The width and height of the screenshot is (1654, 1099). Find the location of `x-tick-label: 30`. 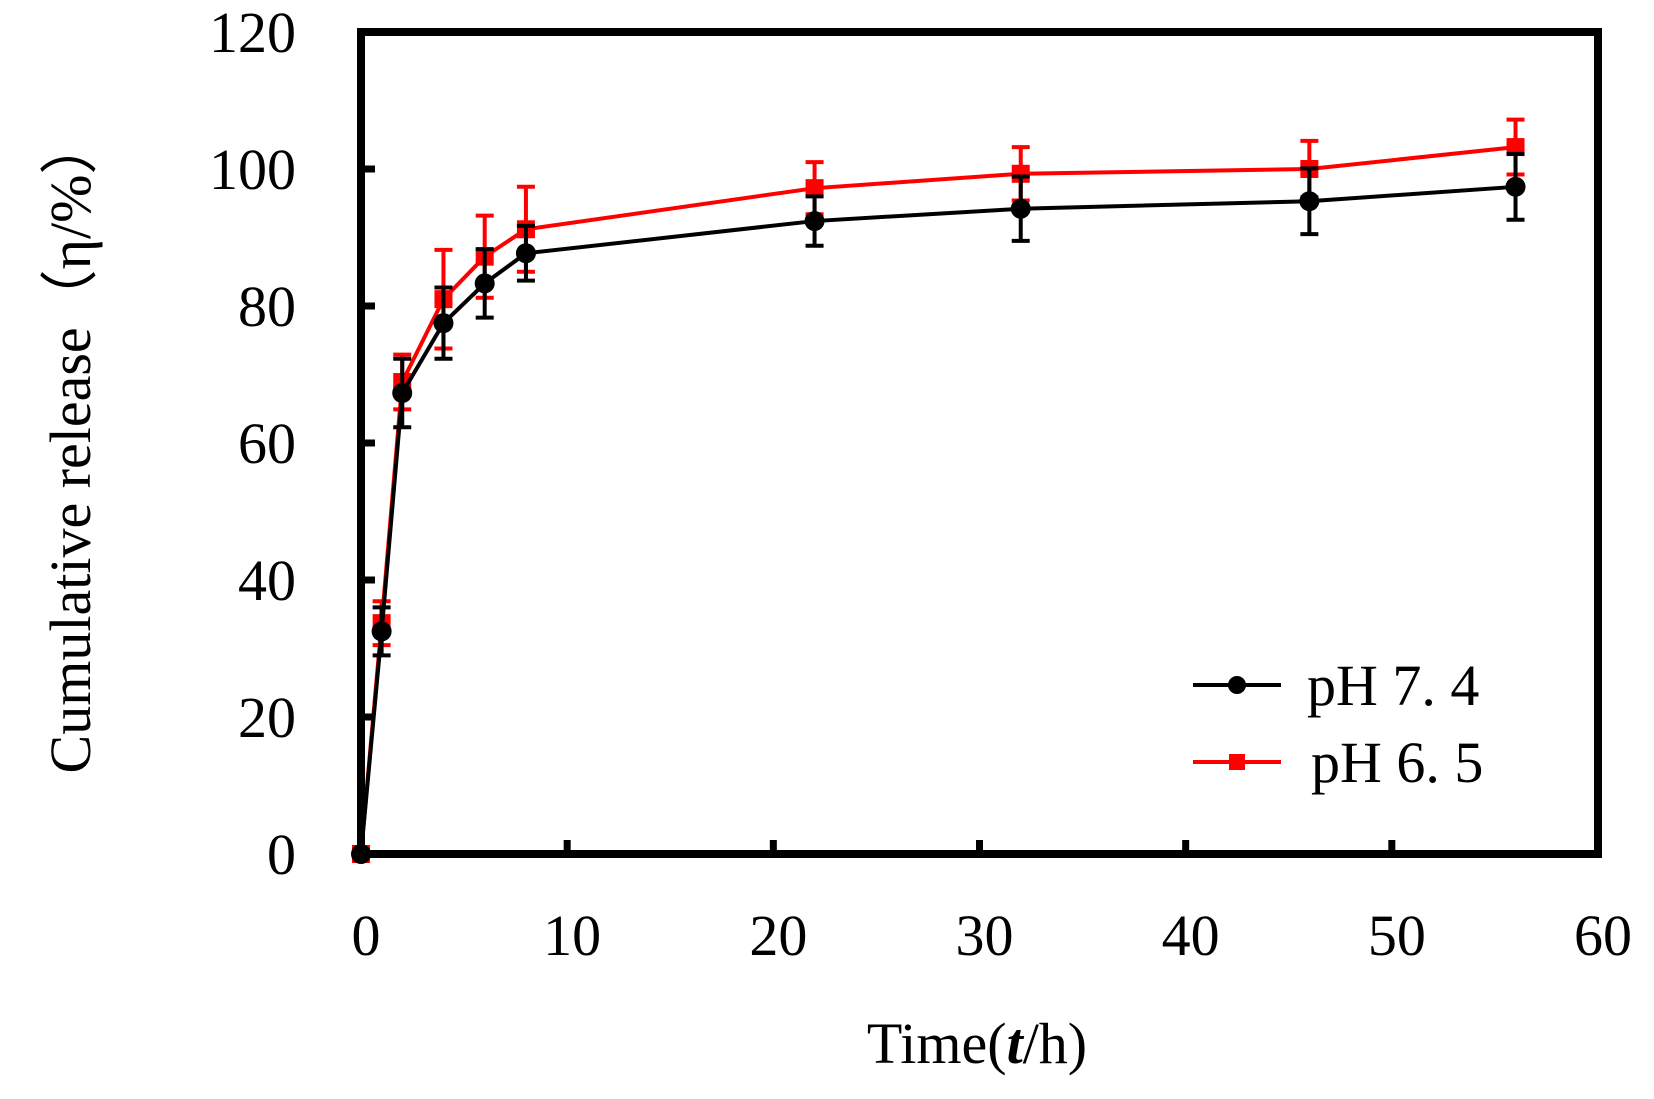

x-tick-label: 30 is located at coordinates (985, 935).